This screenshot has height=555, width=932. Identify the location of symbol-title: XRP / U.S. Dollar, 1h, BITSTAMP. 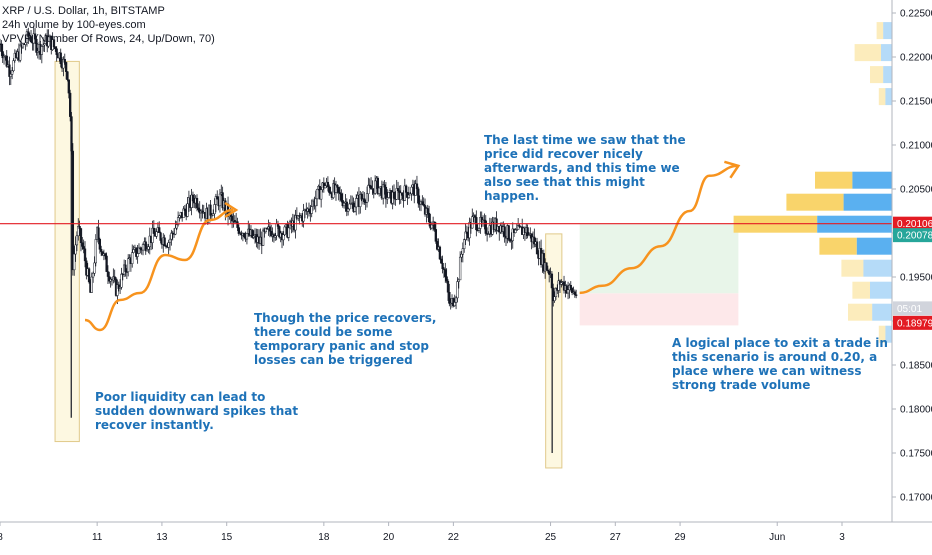
(83, 11).